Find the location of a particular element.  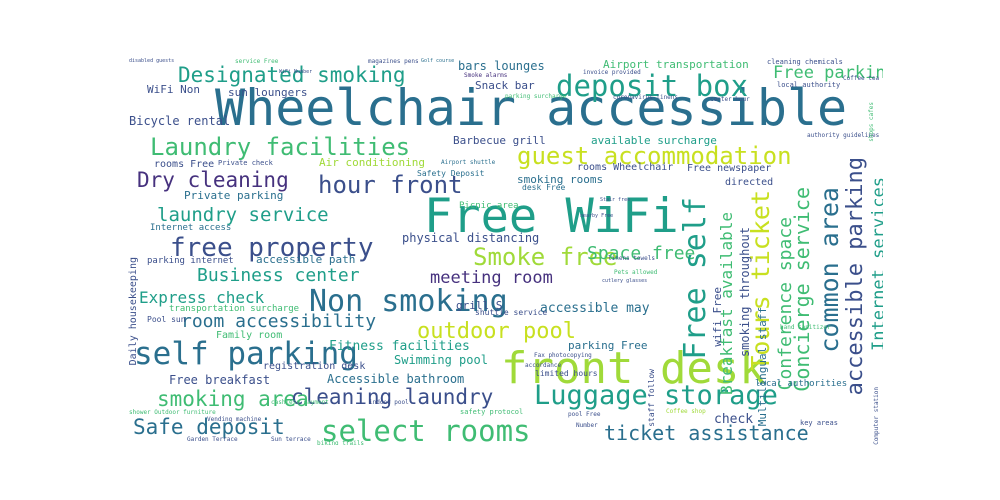

word: rooms Free is located at coordinates (184, 164).